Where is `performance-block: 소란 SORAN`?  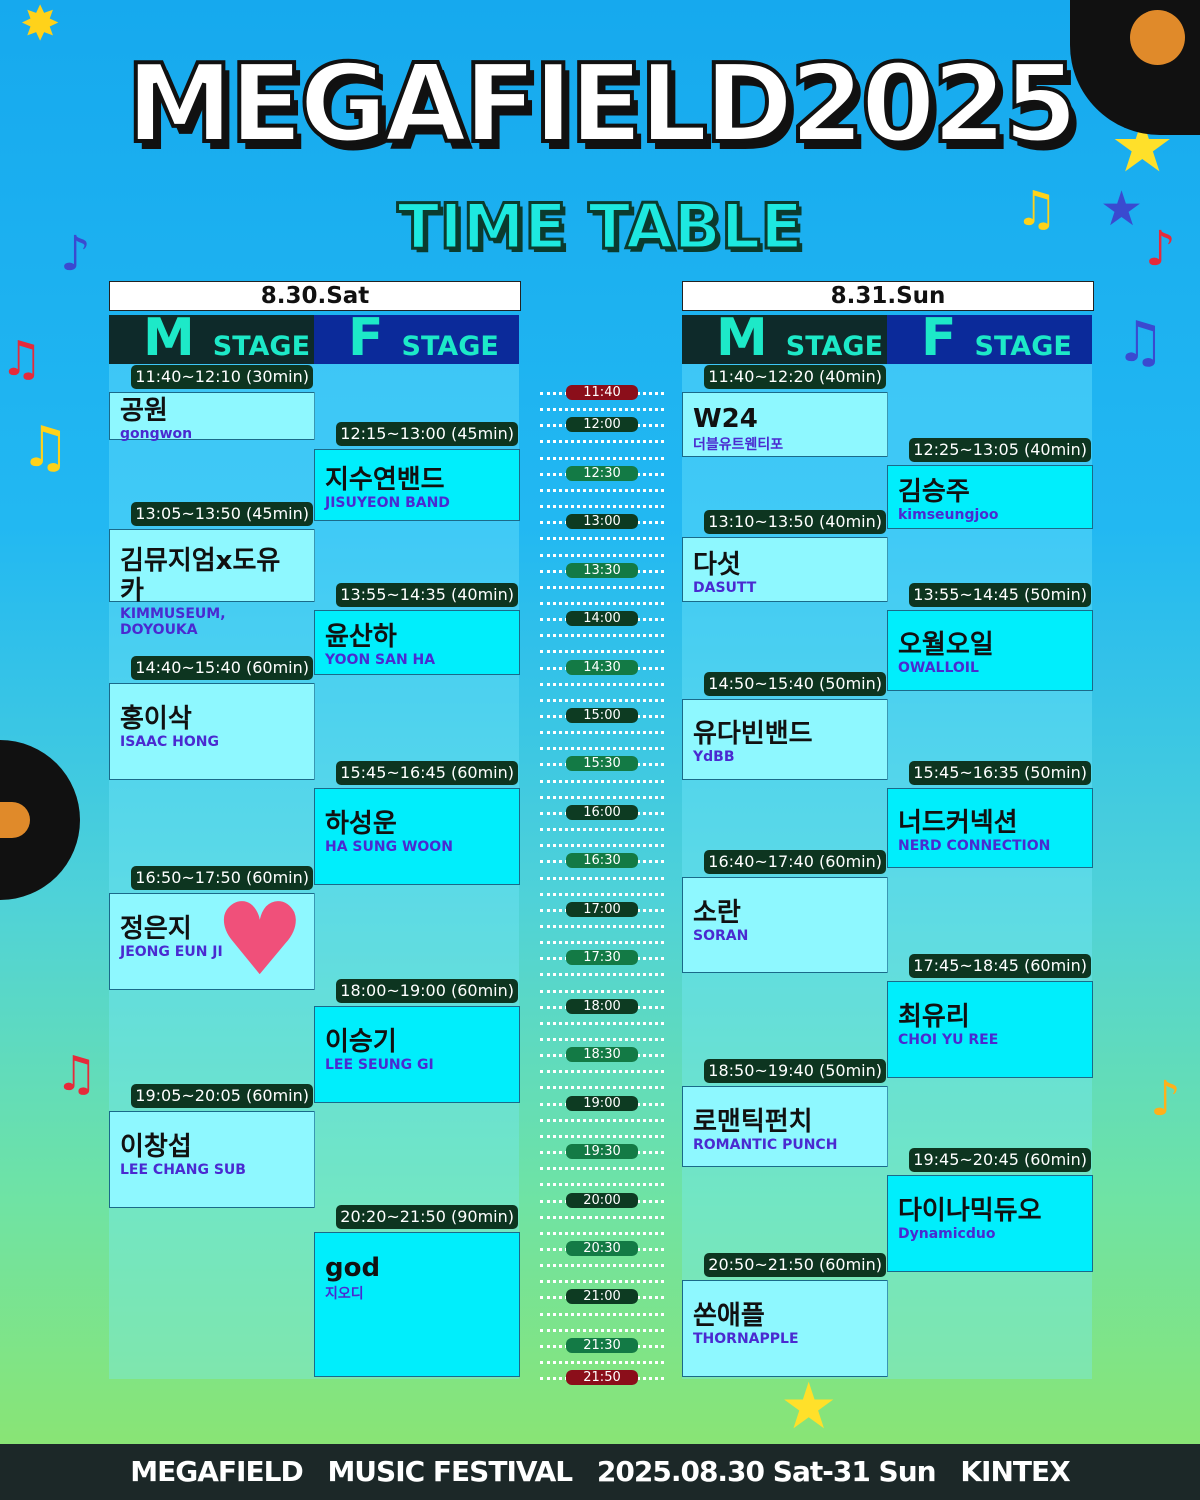
performance-block: 소란 SORAN is located at coordinates (785, 925).